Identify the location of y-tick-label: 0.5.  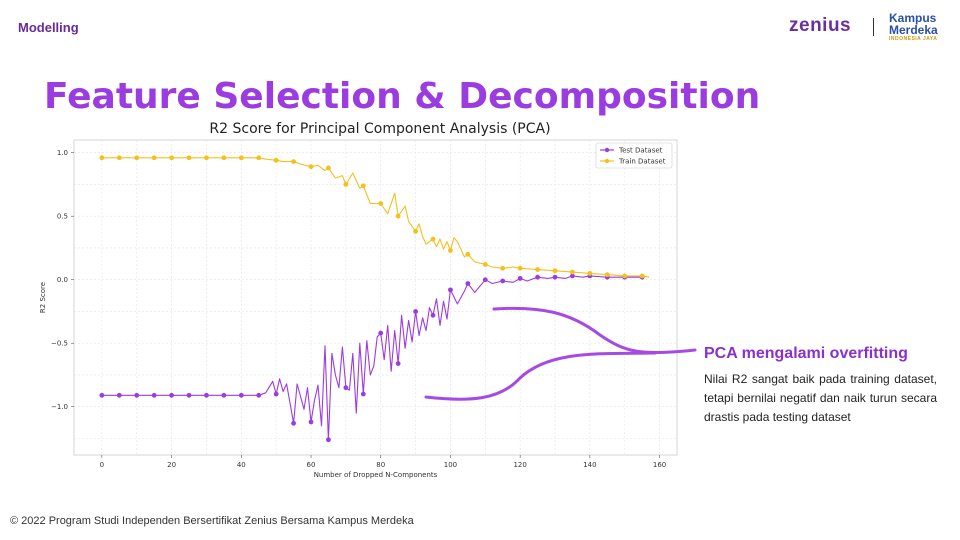
(62, 217).